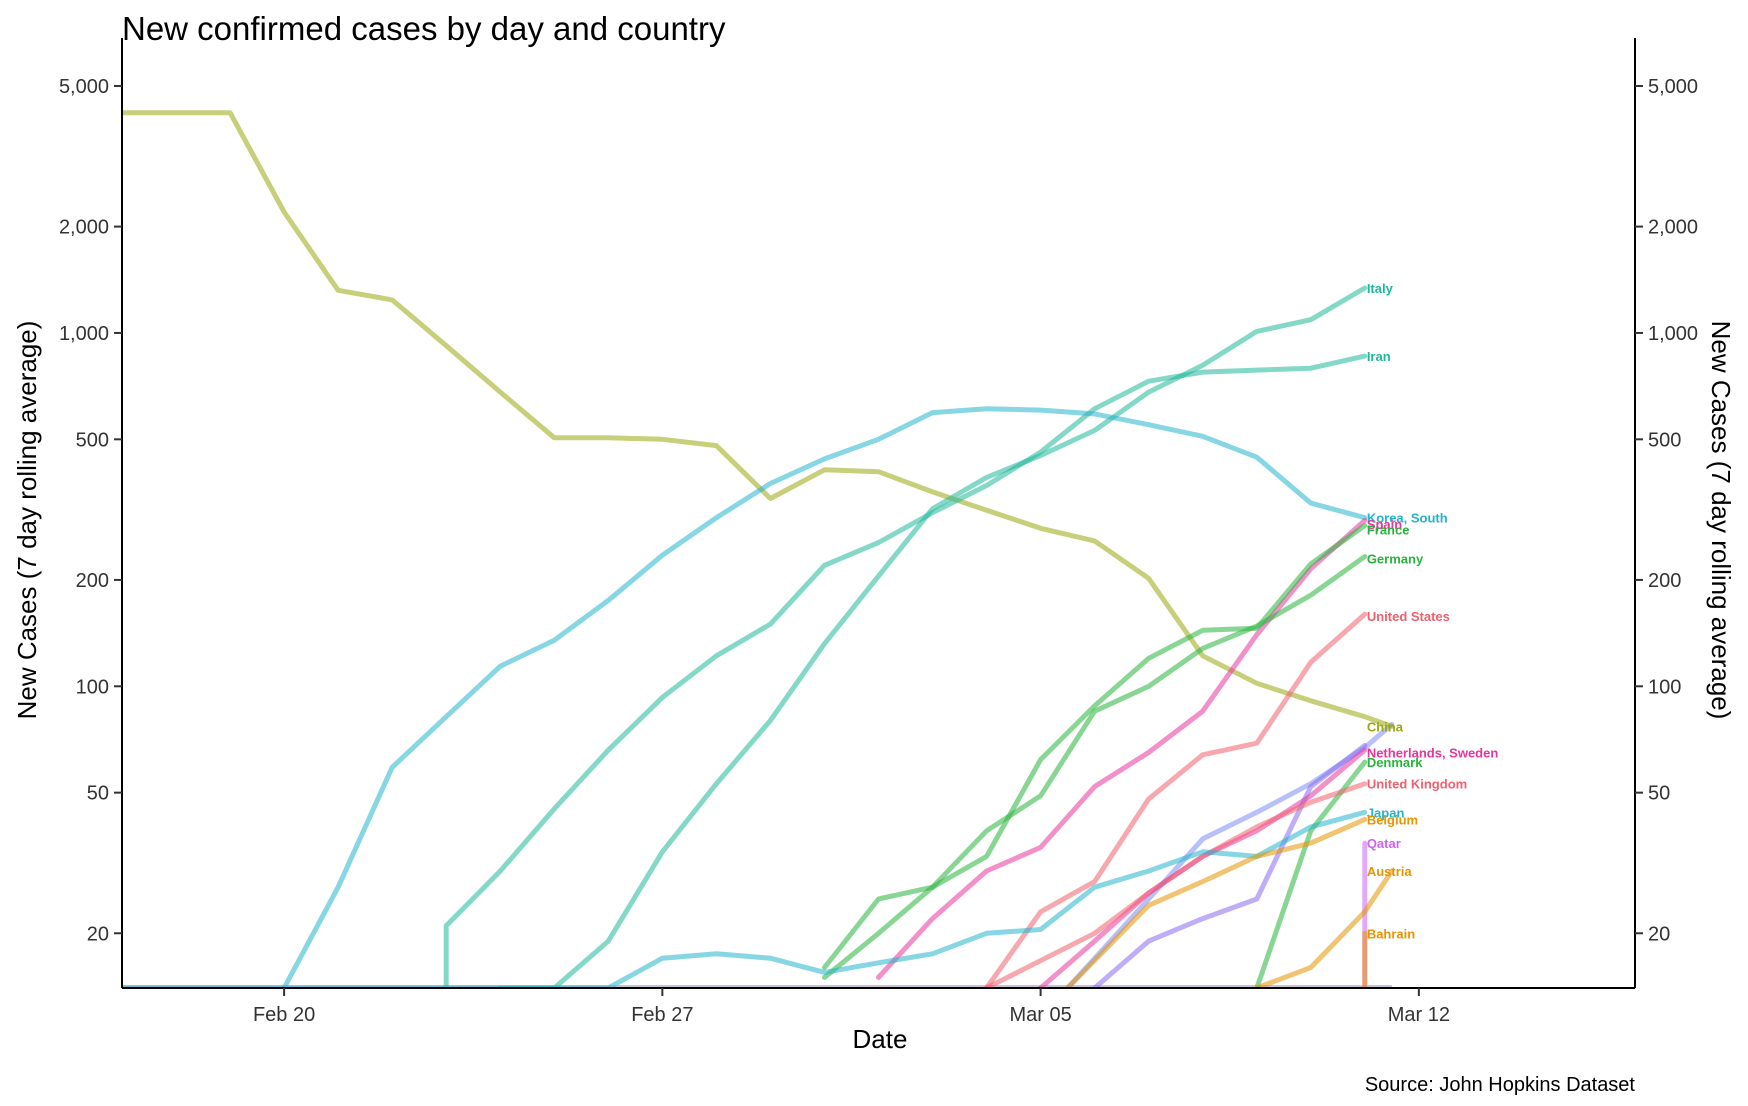 This screenshot has width=1748, height=1106. I want to click on y-tick-label-right: 2,000, so click(1673, 228).